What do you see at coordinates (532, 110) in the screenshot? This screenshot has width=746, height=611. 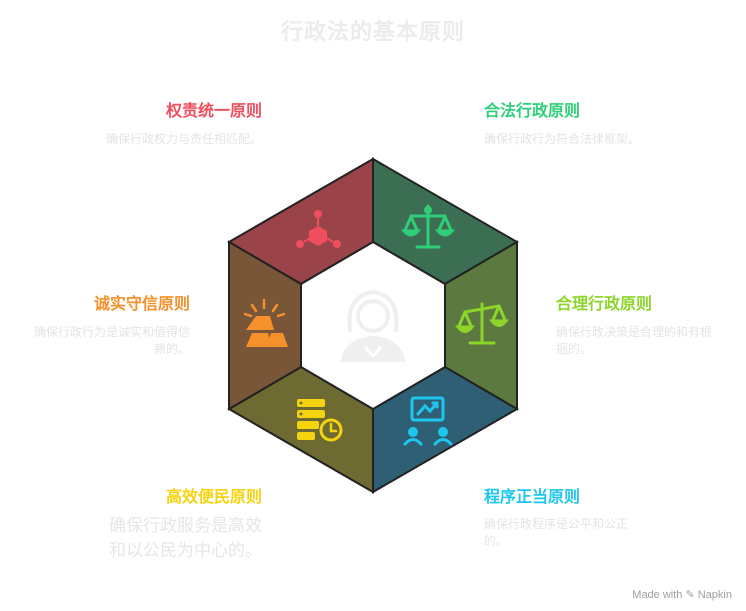 I see `principle-title-legality: 合法行政原则` at bounding box center [532, 110].